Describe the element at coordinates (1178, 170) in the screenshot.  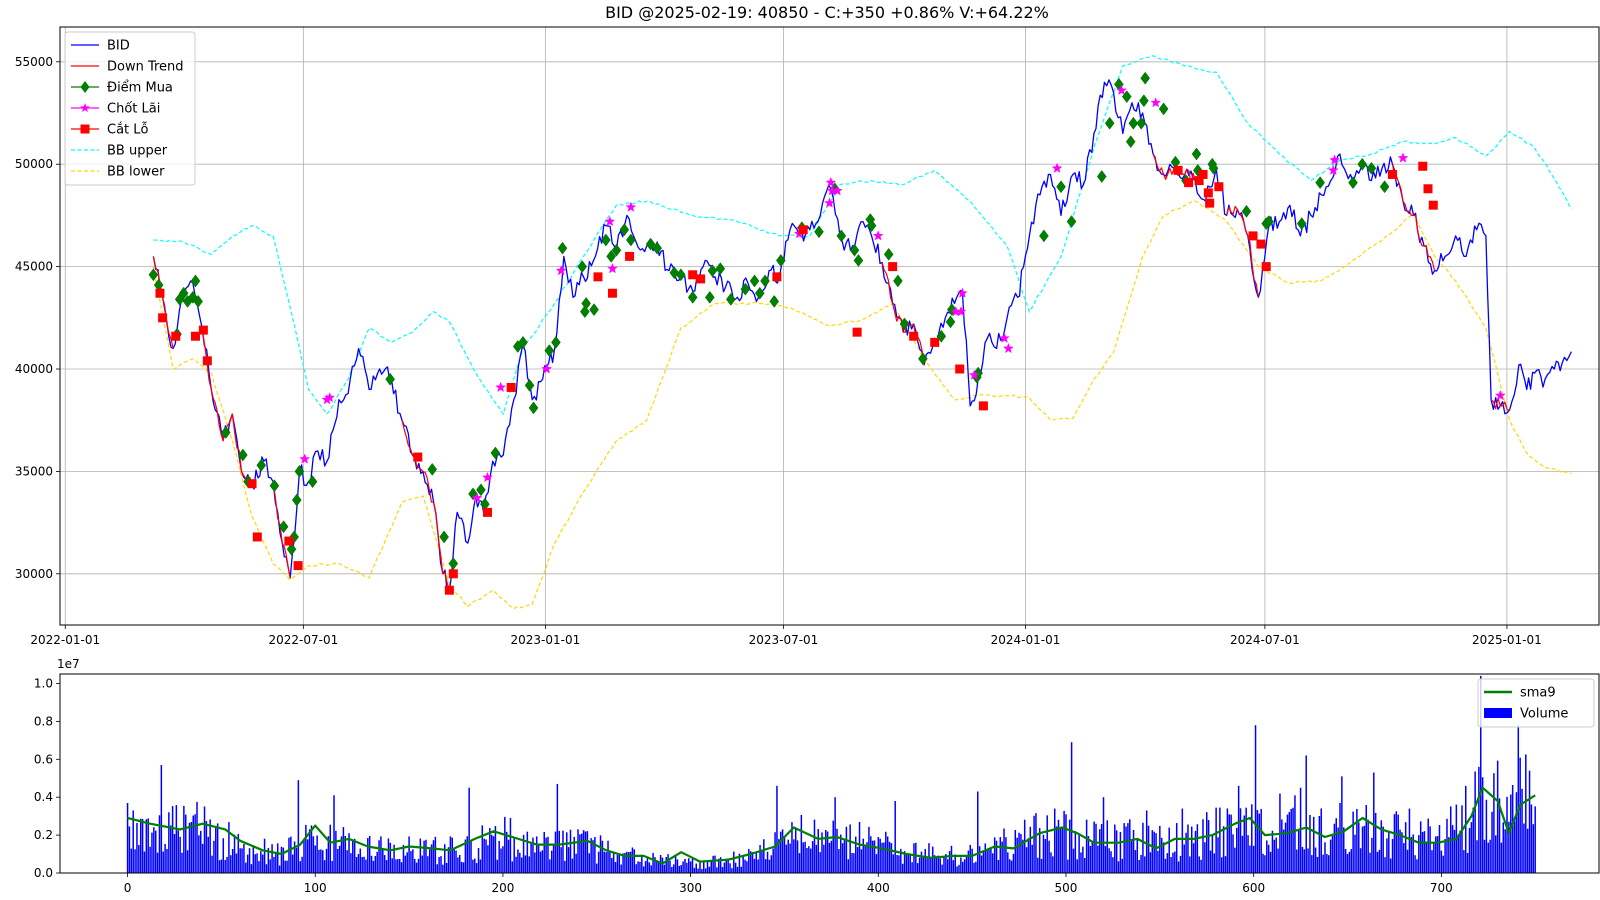
I see `stop-loss-marker` at that location.